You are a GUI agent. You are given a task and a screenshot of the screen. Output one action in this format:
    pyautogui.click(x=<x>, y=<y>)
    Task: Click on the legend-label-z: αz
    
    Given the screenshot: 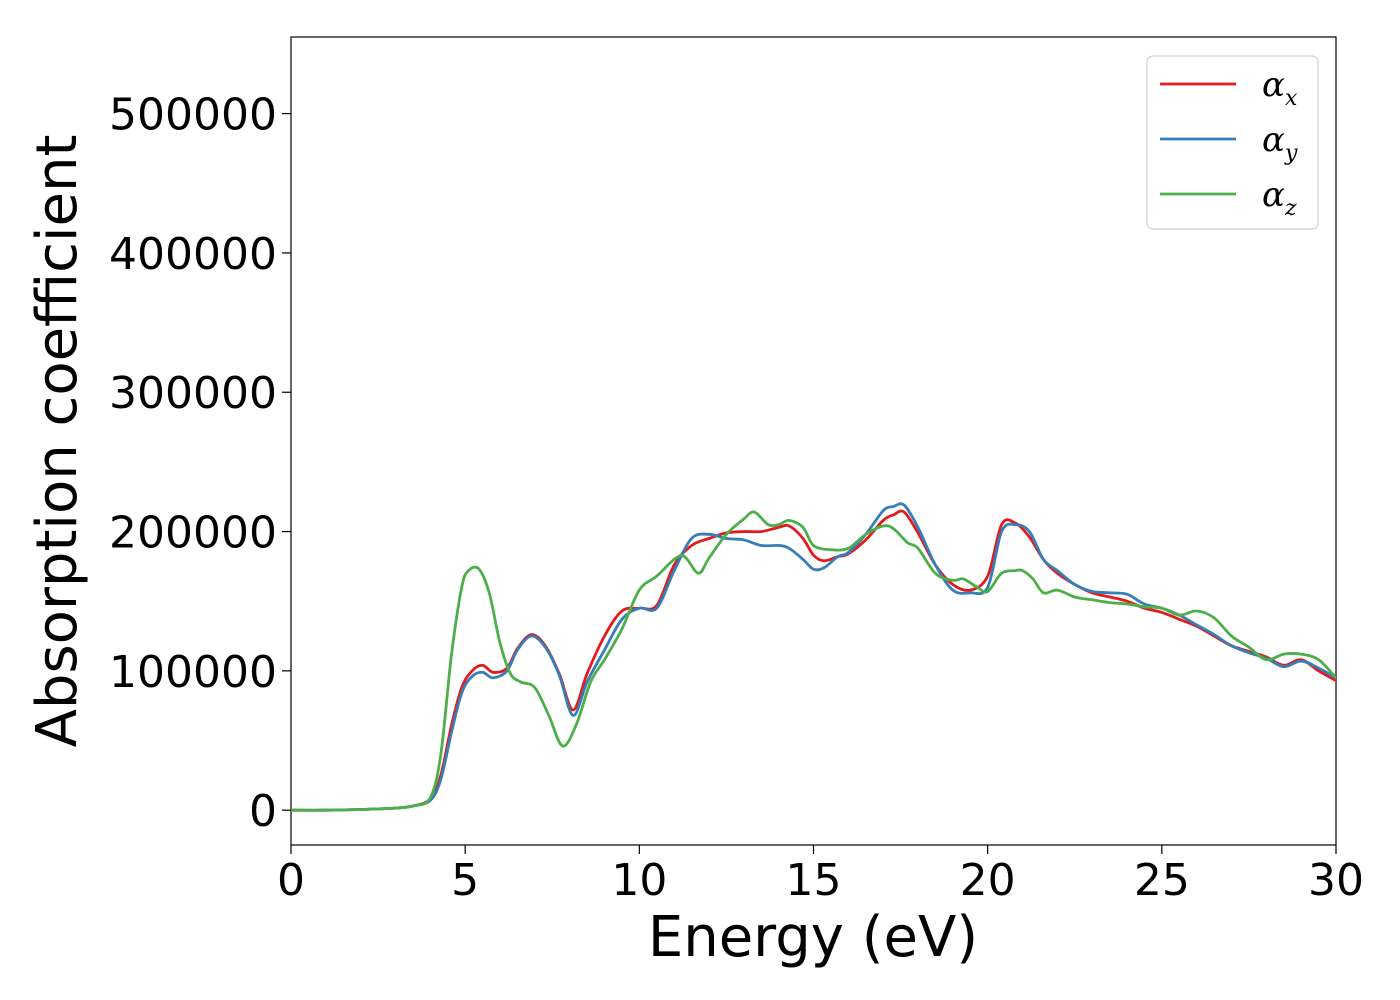 What is the action you would take?
    pyautogui.click(x=1279, y=198)
    